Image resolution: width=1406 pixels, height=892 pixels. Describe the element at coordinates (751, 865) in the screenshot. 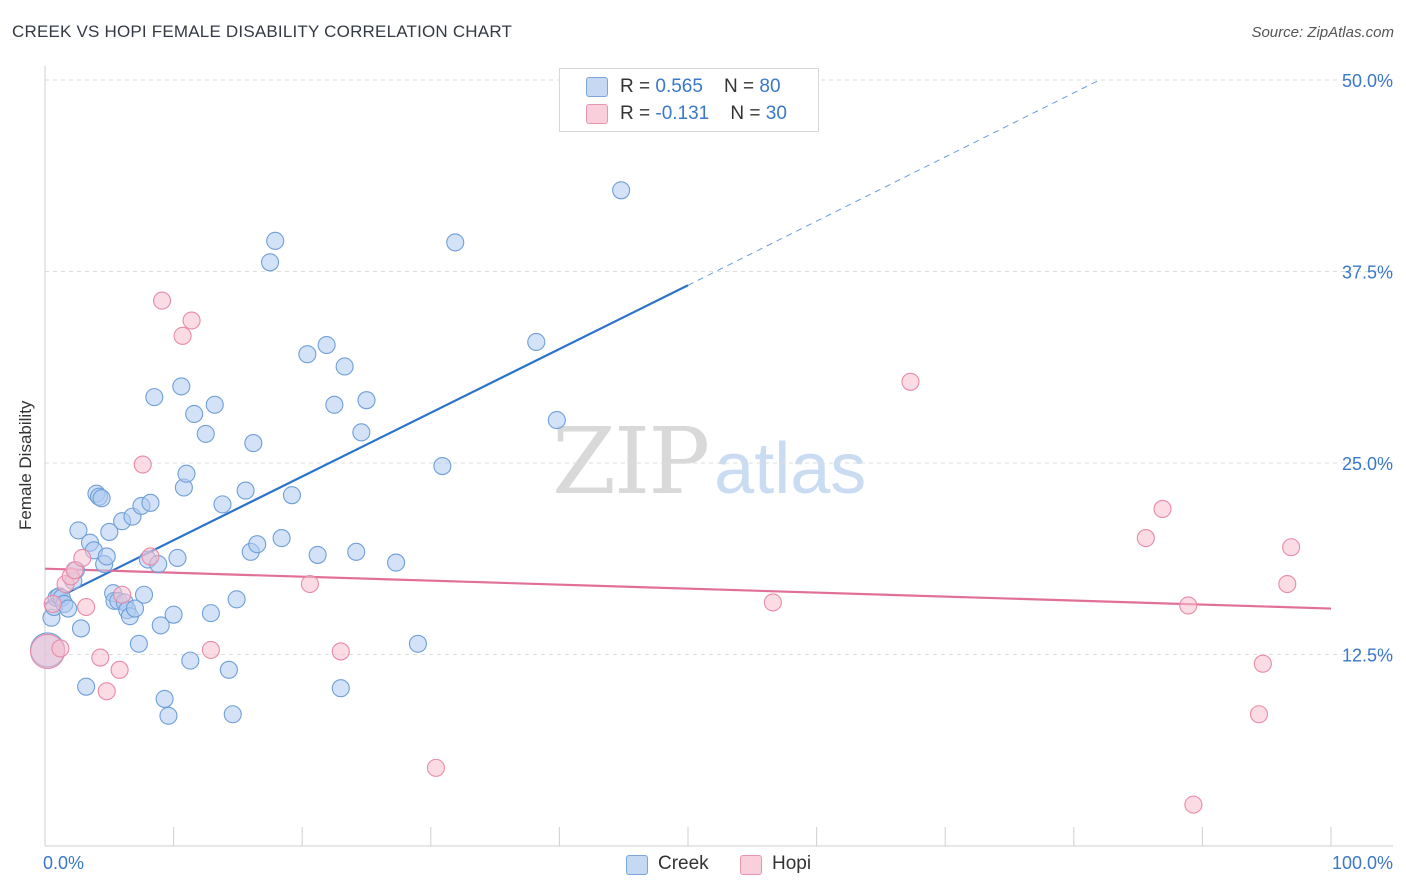

I see `bottom-hopi-swatch` at that location.